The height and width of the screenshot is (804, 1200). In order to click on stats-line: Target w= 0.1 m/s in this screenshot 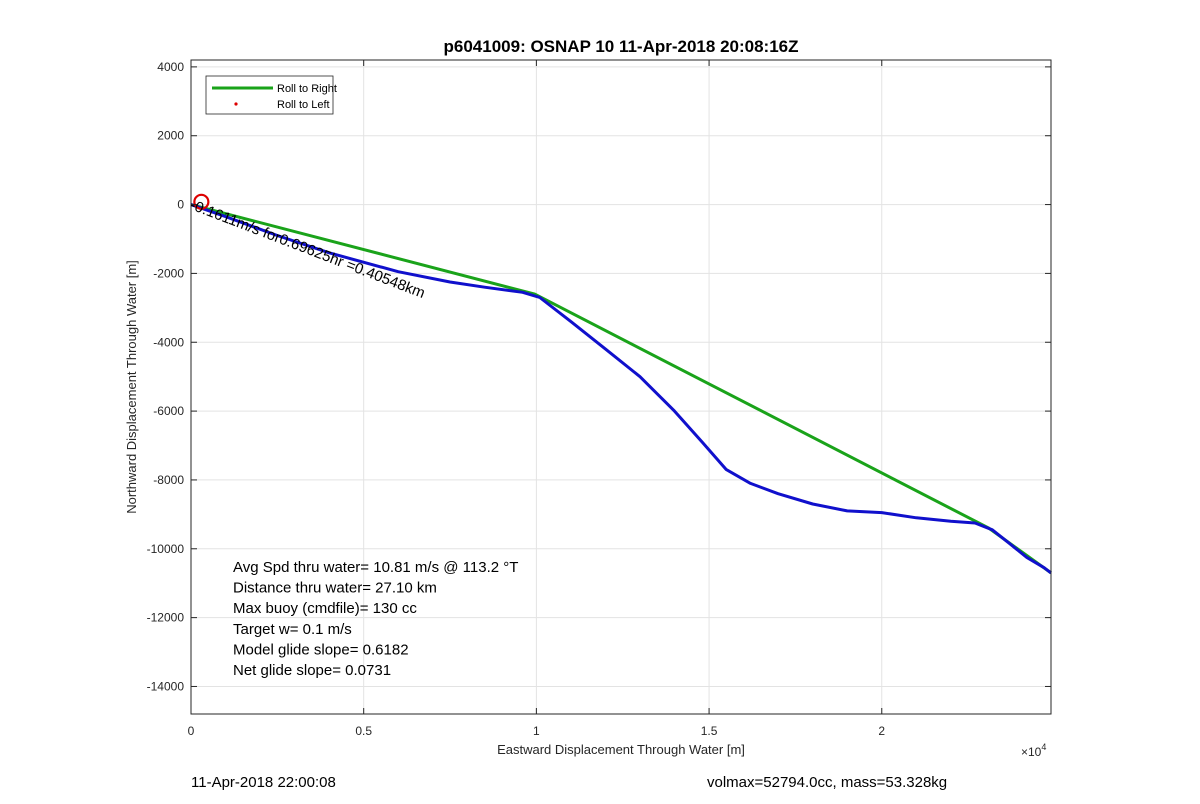, I will do `click(292, 629)`.